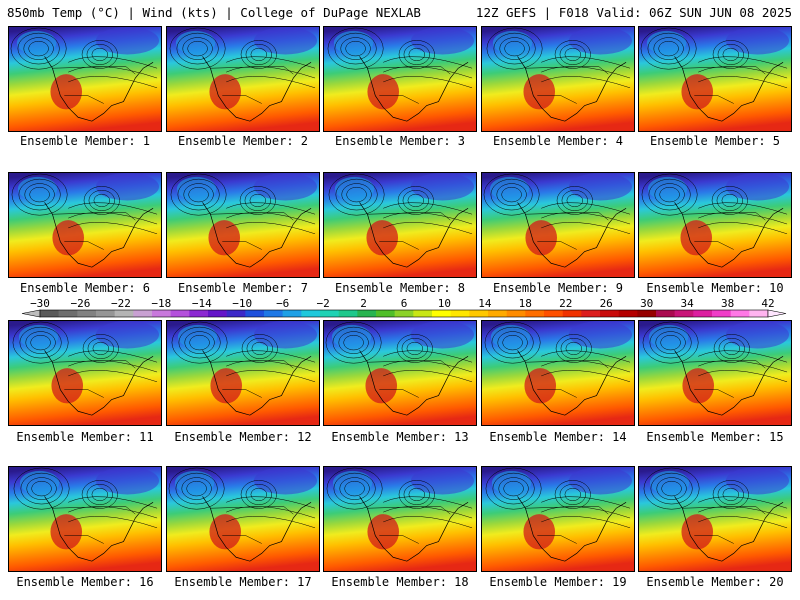 This screenshot has height=600, width=800. Describe the element at coordinates (558, 141) in the screenshot. I see `member-label: Ensemble Member: 4` at that location.